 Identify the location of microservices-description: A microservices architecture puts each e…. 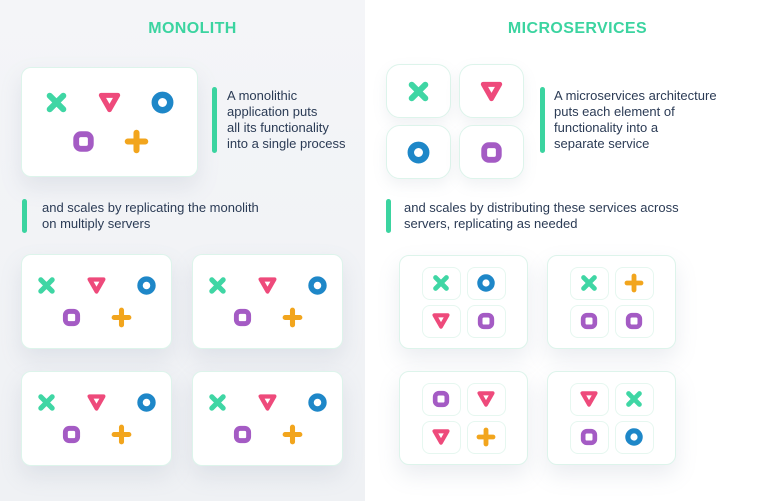
(628, 120).